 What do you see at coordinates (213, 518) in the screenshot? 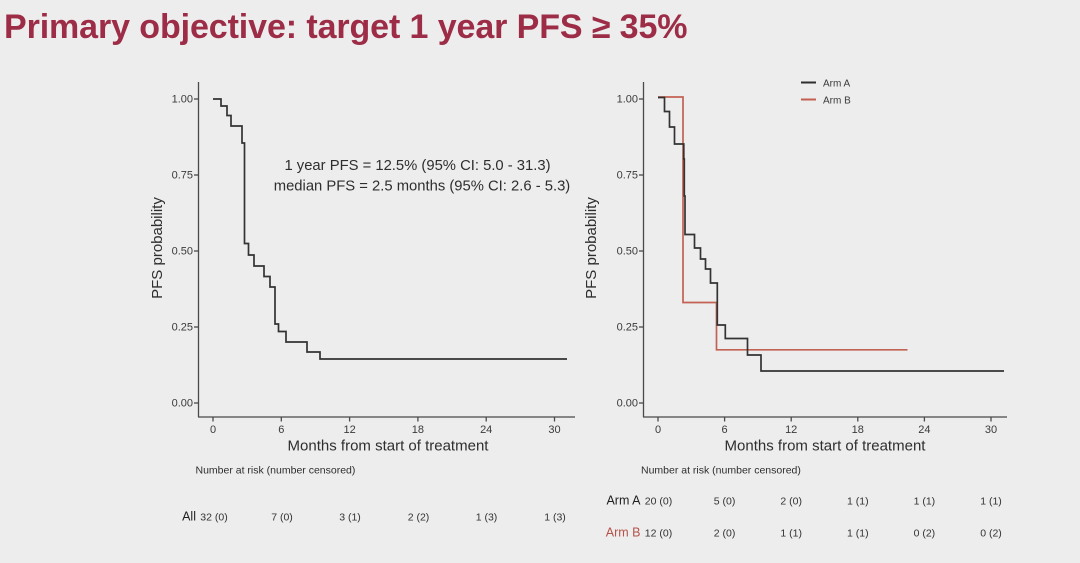
I see `svg-text: 32 (0)` at bounding box center [213, 518].